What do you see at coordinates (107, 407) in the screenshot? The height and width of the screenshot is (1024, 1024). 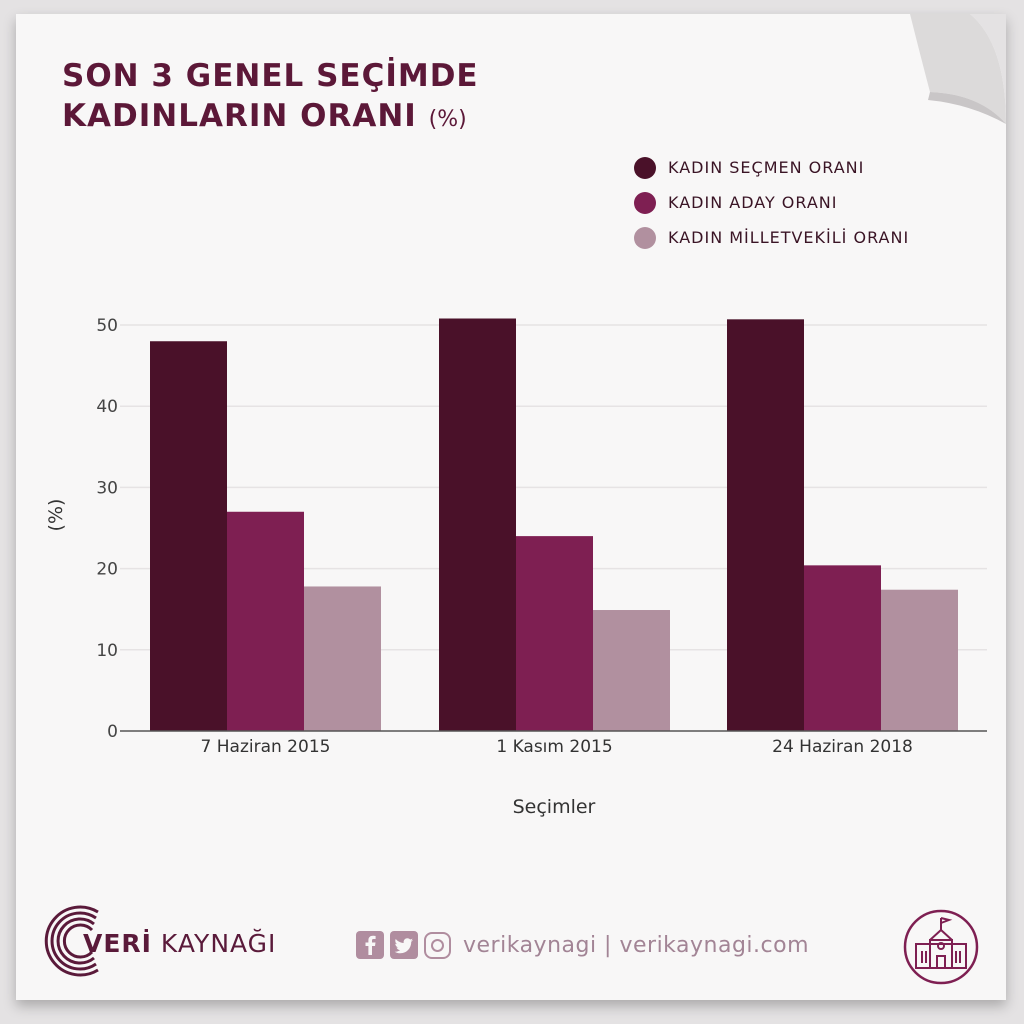 I see `y-tick-label: 40` at bounding box center [107, 407].